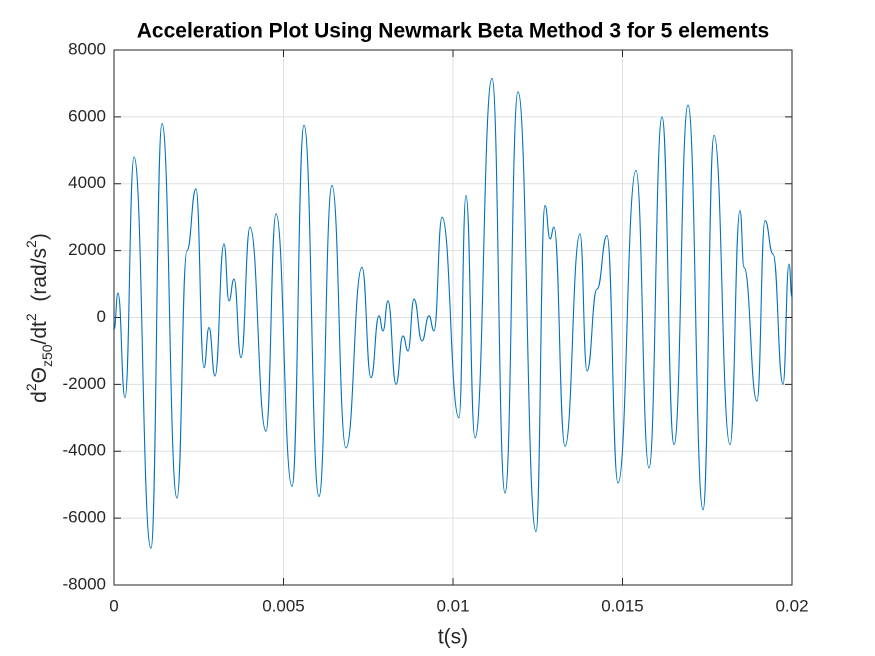 This screenshot has width=875, height=656. Describe the element at coordinates (39, 280) in the screenshot. I see `y-label-part: (rad/s` at that location.